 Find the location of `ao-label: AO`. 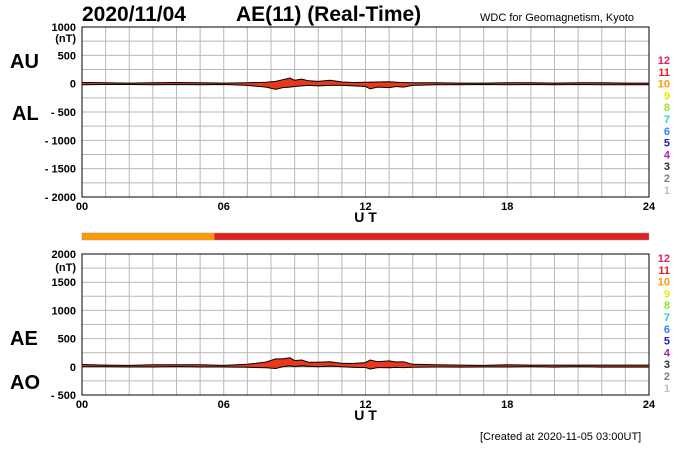

ao-label: AO is located at coordinates (25, 383).